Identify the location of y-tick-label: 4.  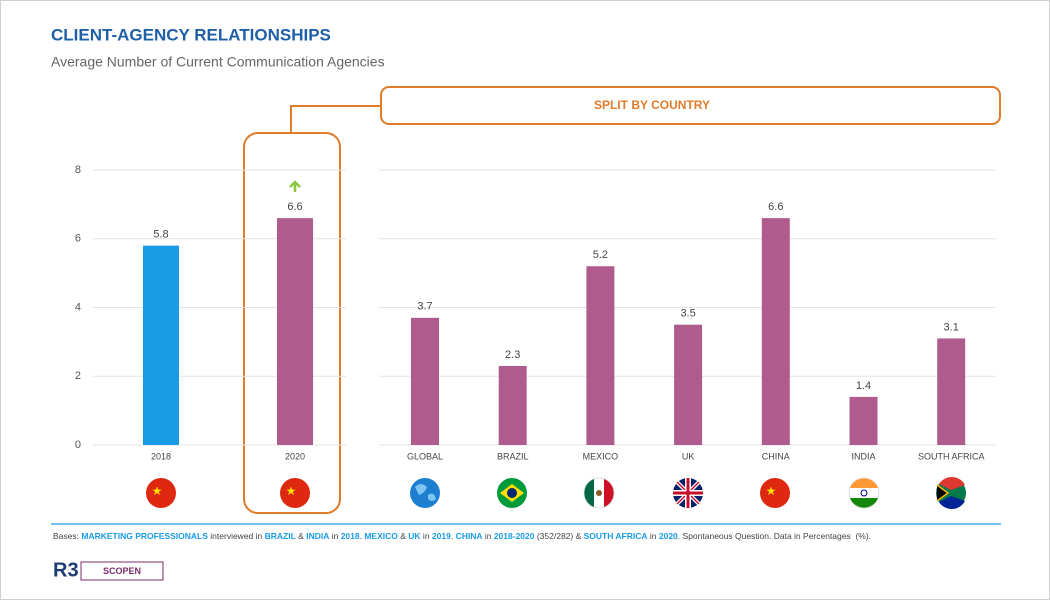
(78, 307).